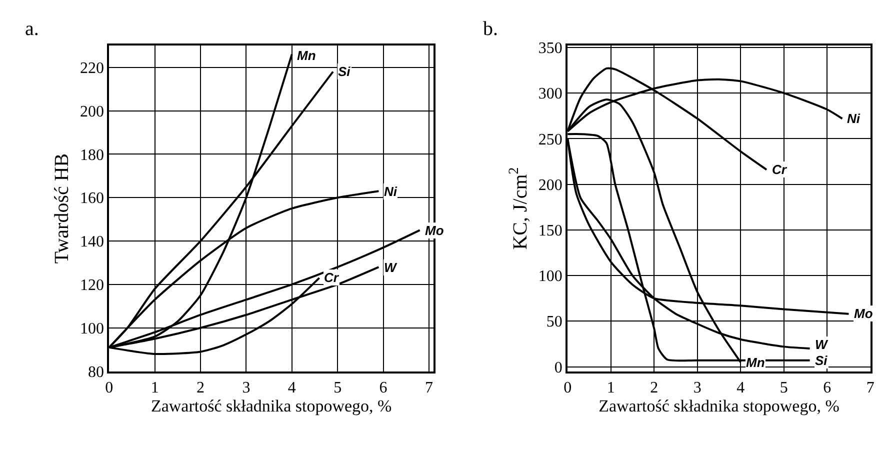  Describe the element at coordinates (550, 94) in the screenshot. I see `y-tick-label: 300` at that location.